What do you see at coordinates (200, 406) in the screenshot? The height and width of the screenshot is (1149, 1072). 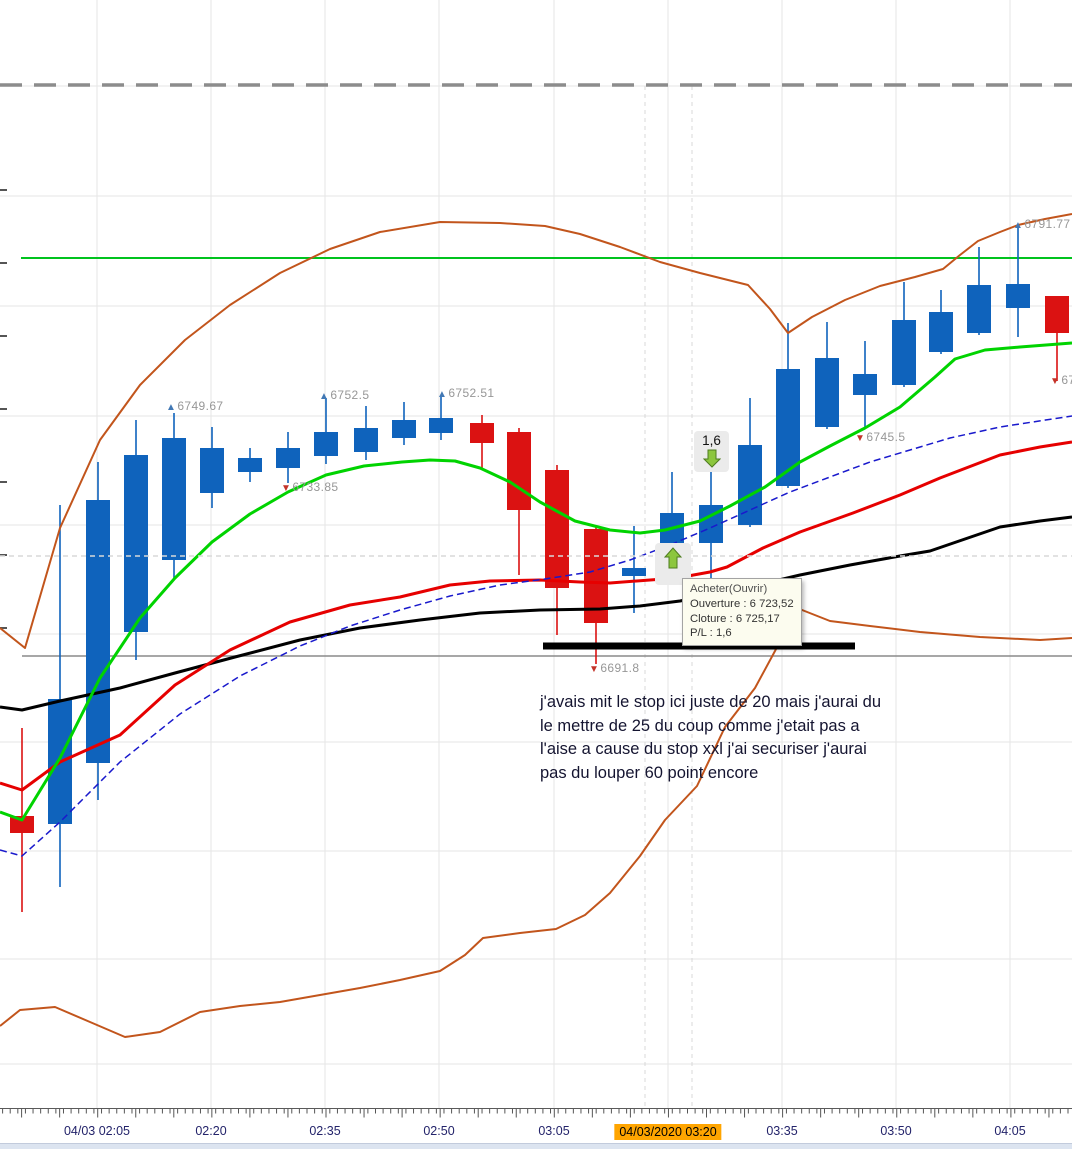 I see `price-marker-value: 6749.67` at bounding box center [200, 406].